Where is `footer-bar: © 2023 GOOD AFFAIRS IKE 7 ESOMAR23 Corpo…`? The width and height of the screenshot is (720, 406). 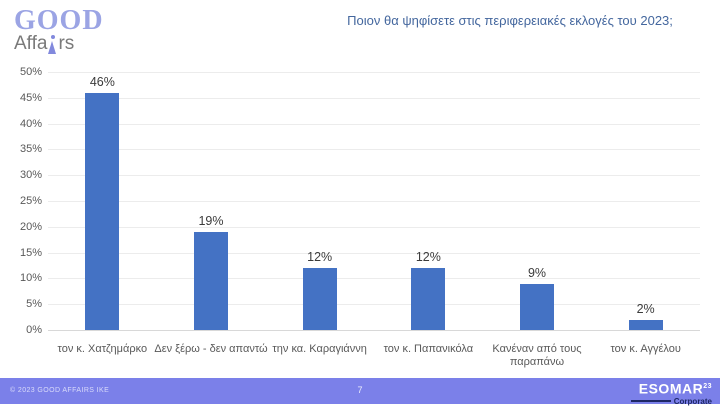 footer-bar: © 2023 GOOD AFFAIRS IKE 7 ESOMAR23 Corpo… is located at coordinates (360, 392).